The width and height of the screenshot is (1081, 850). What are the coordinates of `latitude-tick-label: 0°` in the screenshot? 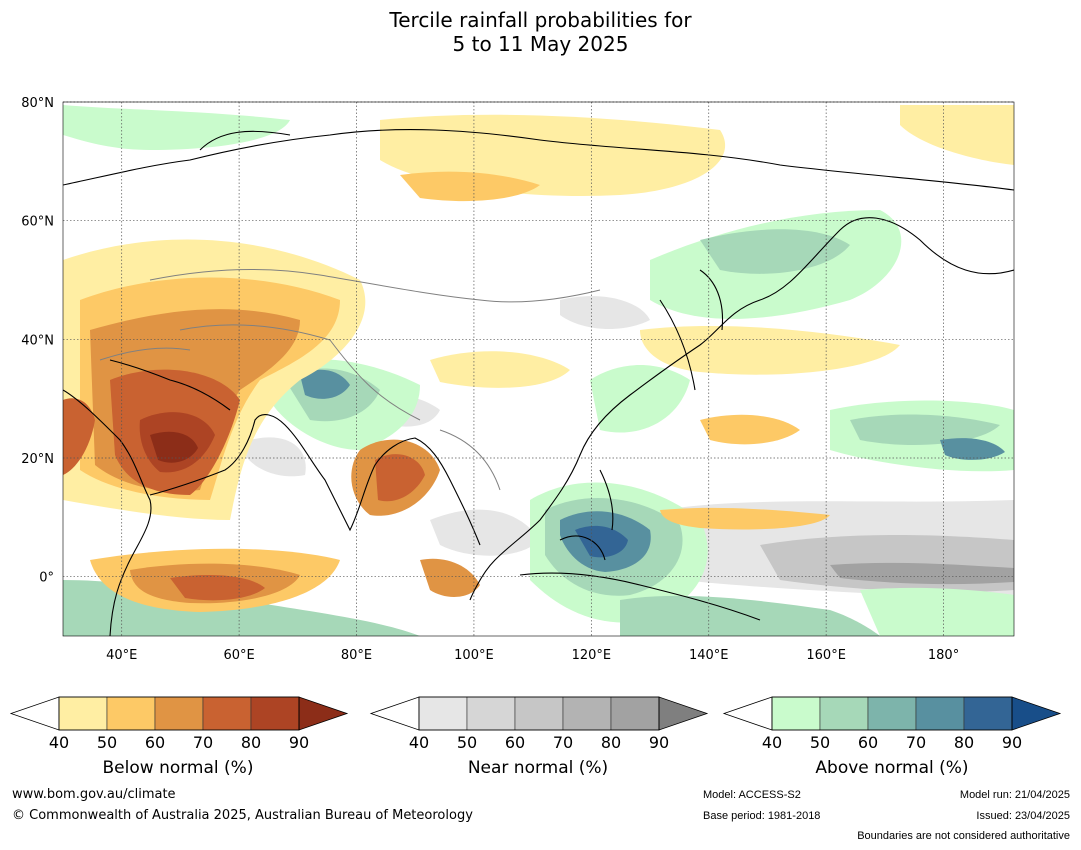 It's located at (46, 578).